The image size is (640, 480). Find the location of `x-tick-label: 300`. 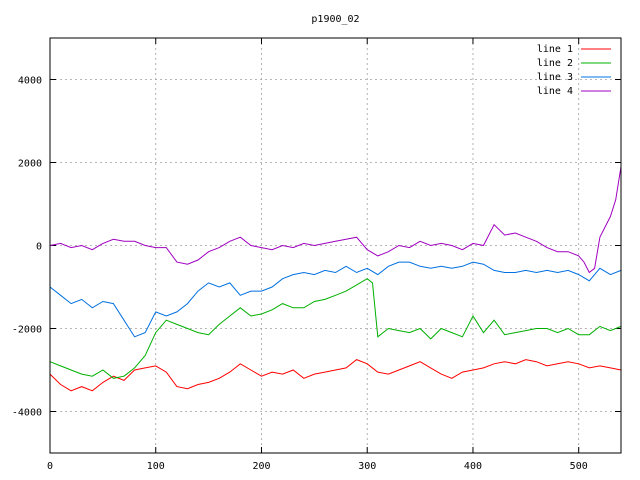

x-tick-label: 300 is located at coordinates (367, 466).